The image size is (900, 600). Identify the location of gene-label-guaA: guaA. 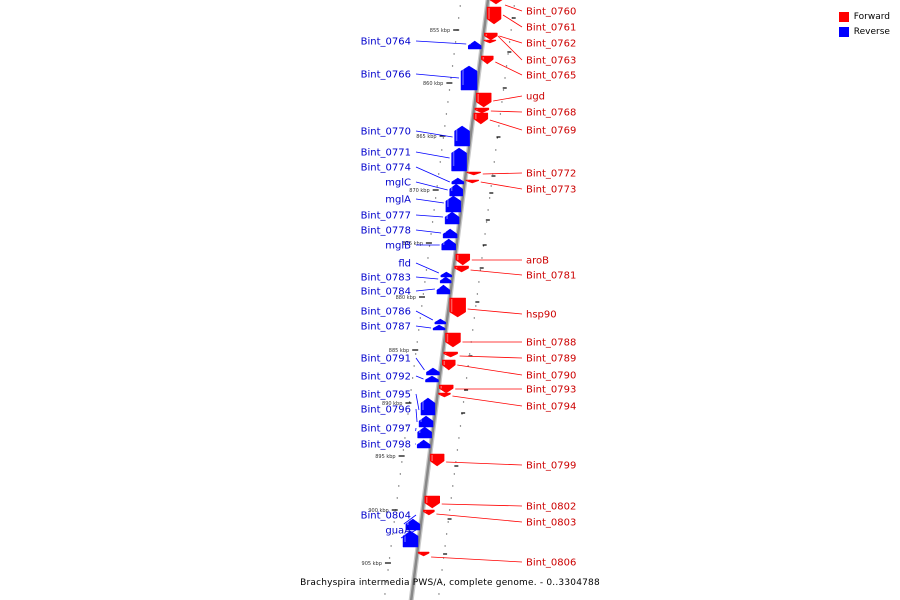
(398, 531).